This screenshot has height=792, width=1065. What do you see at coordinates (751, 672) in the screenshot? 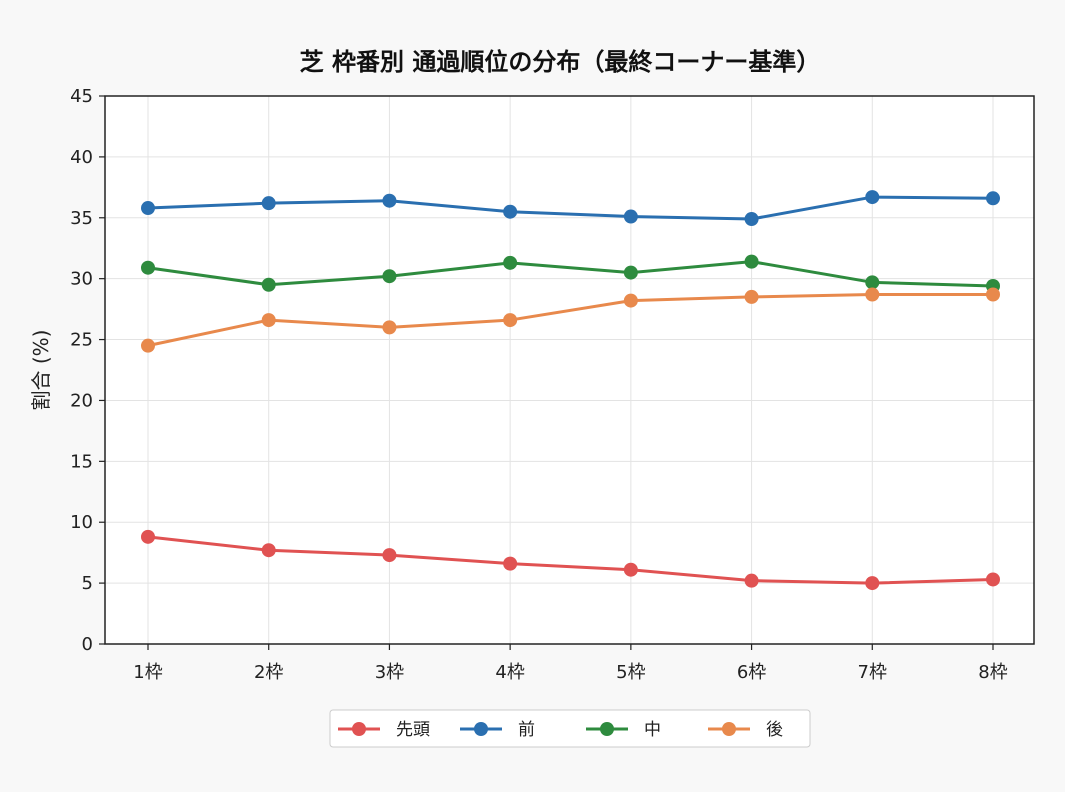
I see `x-tick-label: 6枠` at bounding box center [751, 672].